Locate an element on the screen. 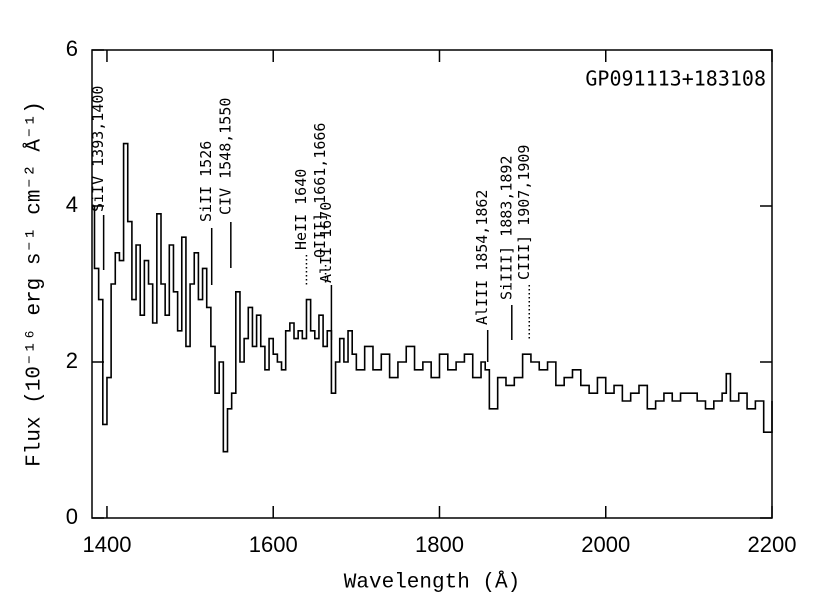 Image resolution: width=830 pixels, height=611 pixels. object-label: GP091113+183108 is located at coordinates (675, 79).